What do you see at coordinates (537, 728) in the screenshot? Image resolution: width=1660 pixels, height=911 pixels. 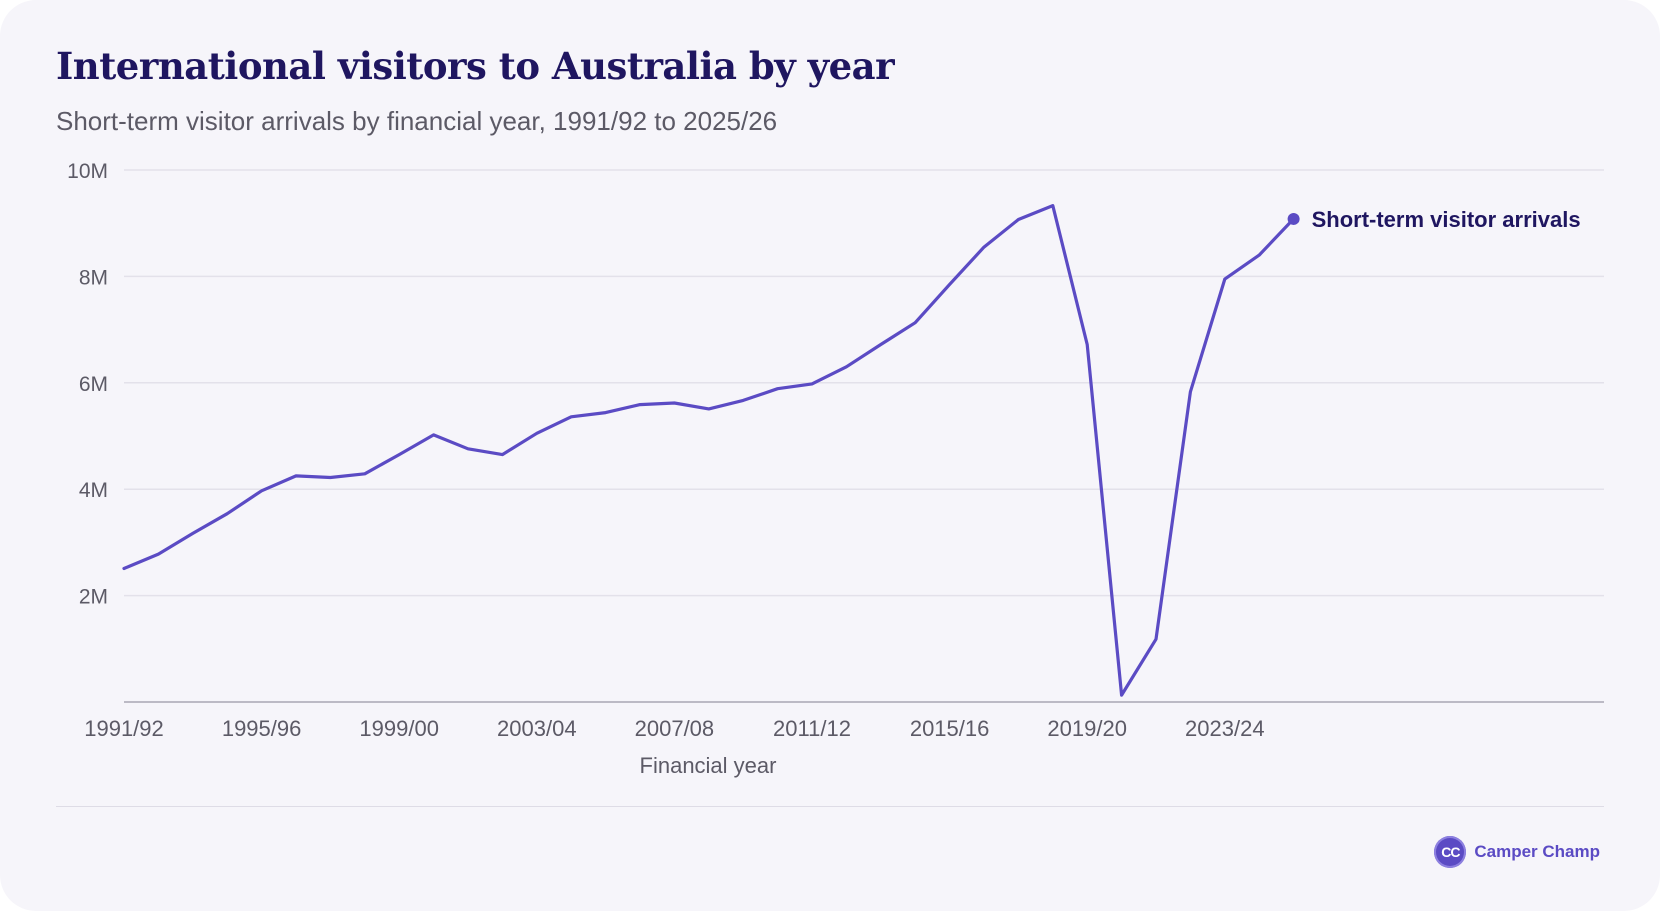 I see `x-tick-label: 2003/04` at bounding box center [537, 728].